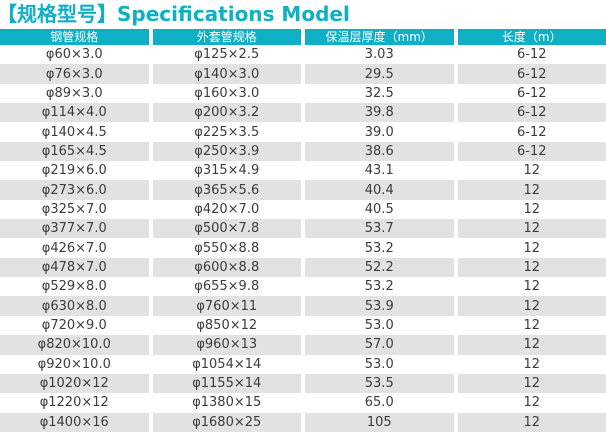 The image size is (606, 441). What do you see at coordinates (175, 14) in the screenshot?
I see `page-title: 【规格型号】Specifications Model` at bounding box center [175, 14].